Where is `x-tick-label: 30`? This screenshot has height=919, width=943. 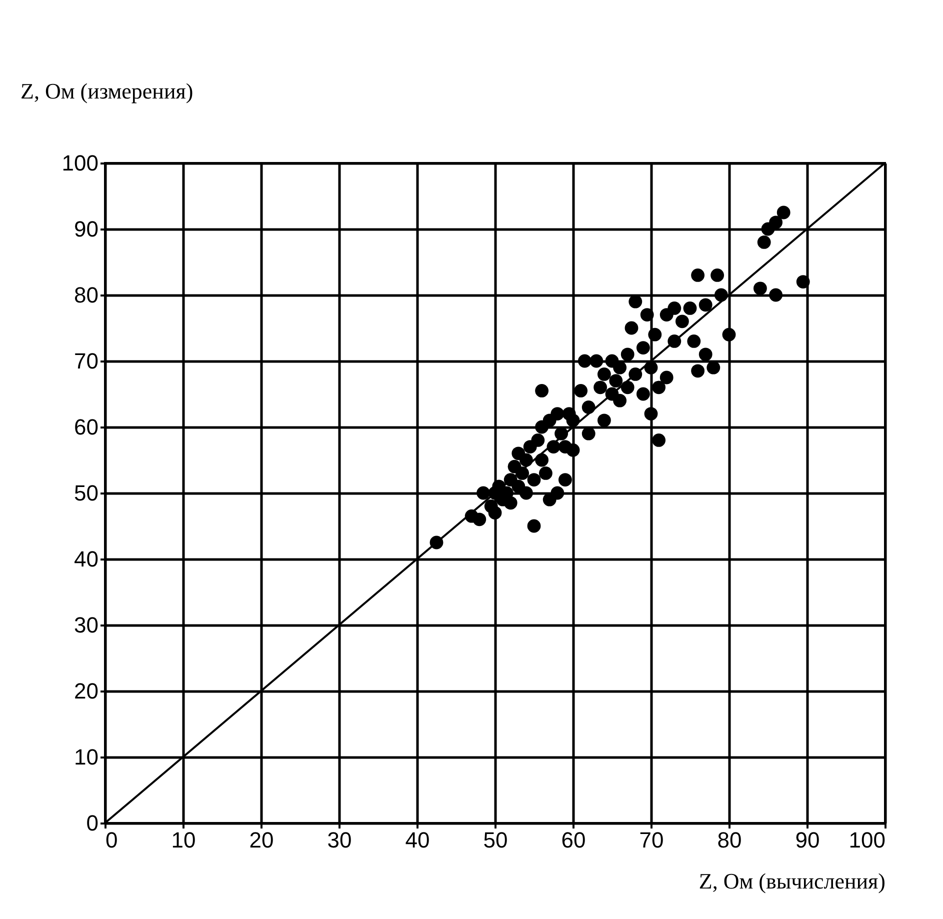 x-tick-label: 30 is located at coordinates (339, 840).